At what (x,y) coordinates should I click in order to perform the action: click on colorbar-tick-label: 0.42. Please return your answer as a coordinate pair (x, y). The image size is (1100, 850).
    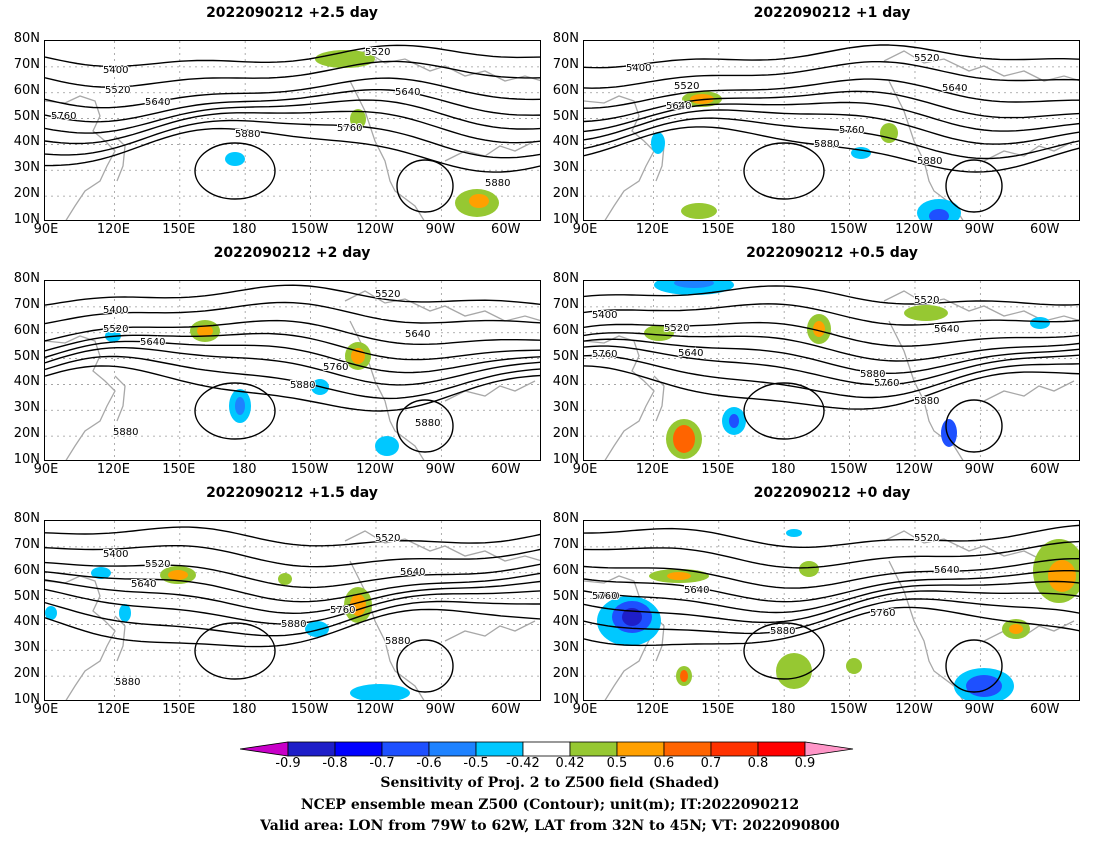
    Looking at the image, I should click on (570, 763).